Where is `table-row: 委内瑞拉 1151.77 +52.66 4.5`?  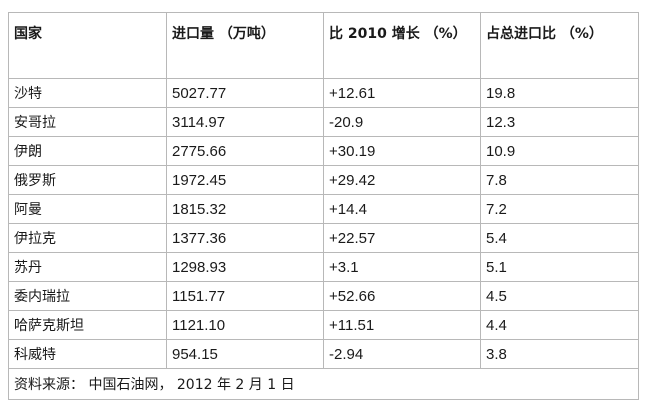 table-row: 委内瑞拉 1151.77 +52.66 4.5 is located at coordinates (323, 296).